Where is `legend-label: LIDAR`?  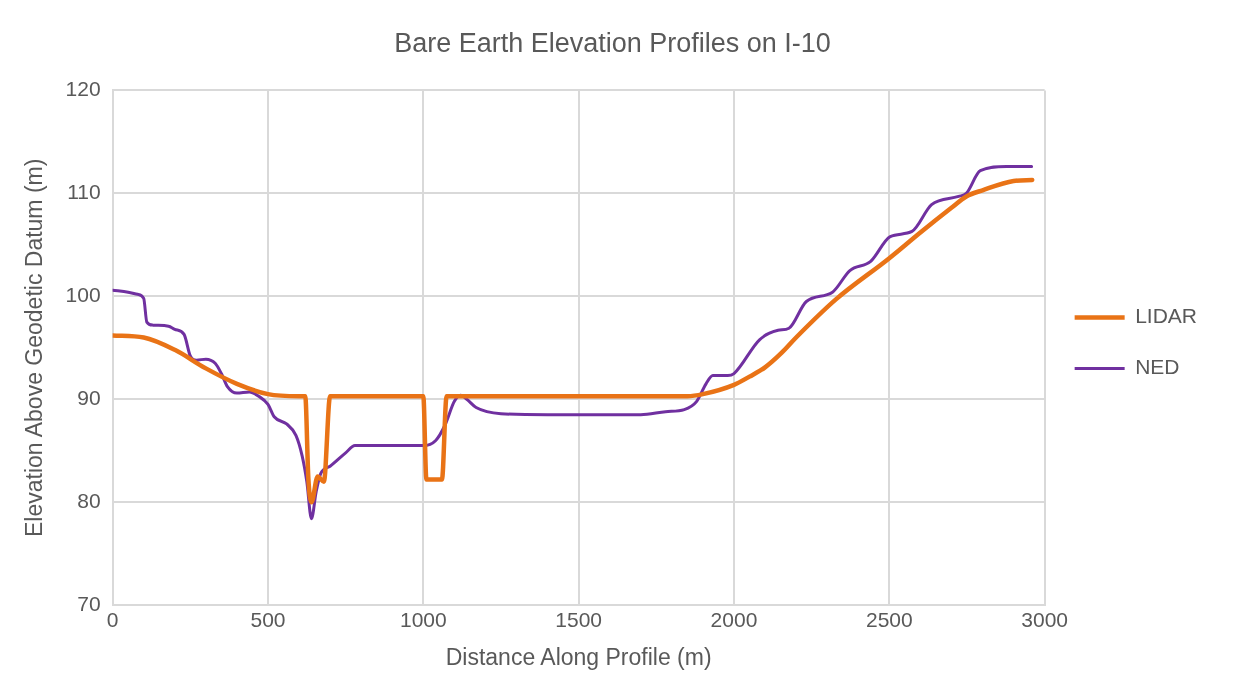 legend-label: LIDAR is located at coordinates (1166, 316).